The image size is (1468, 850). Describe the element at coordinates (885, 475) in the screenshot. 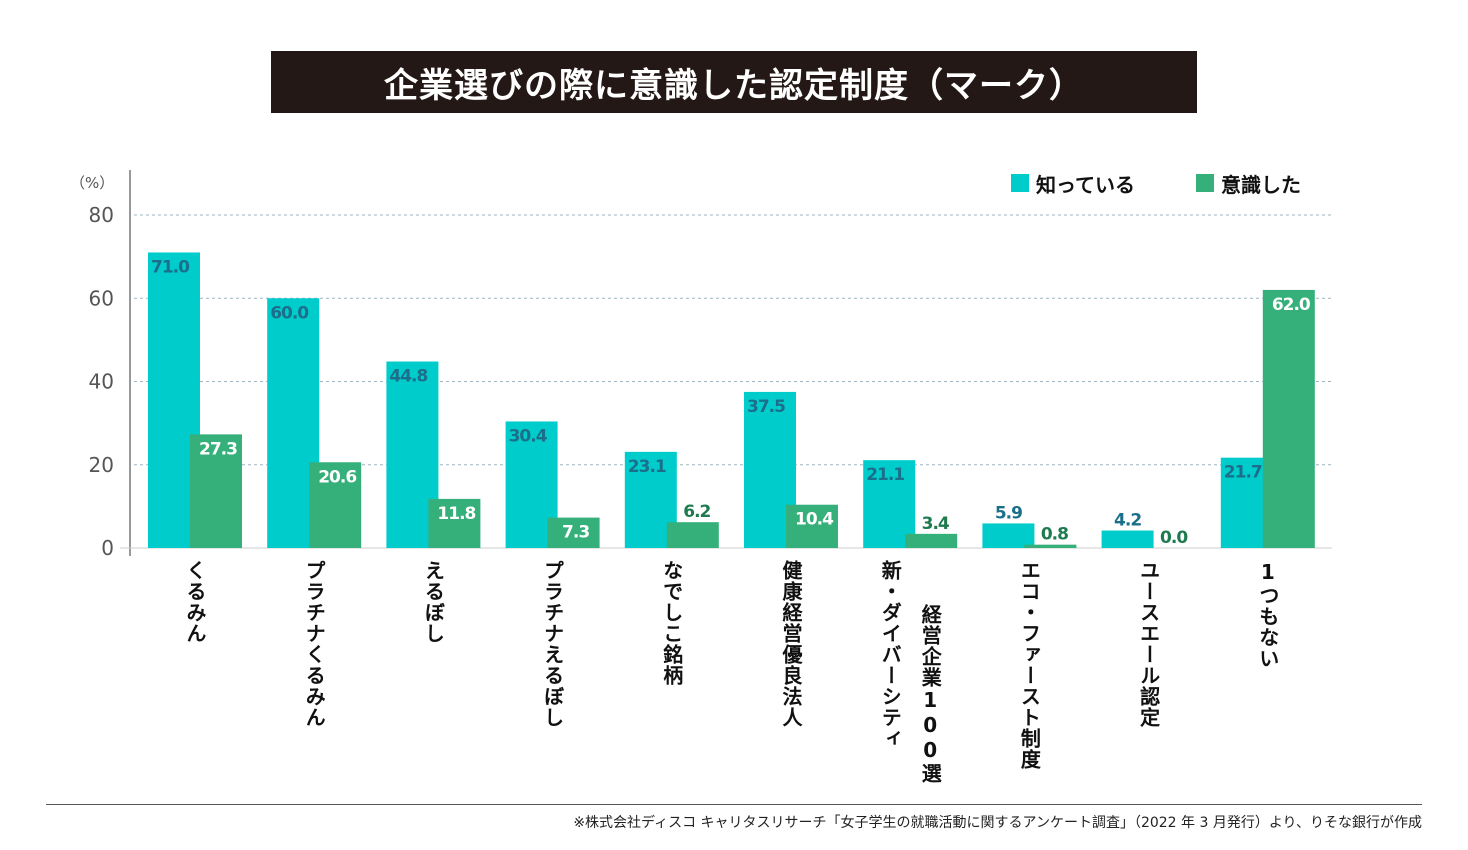

I see `value-label-known: 21.1` at that location.